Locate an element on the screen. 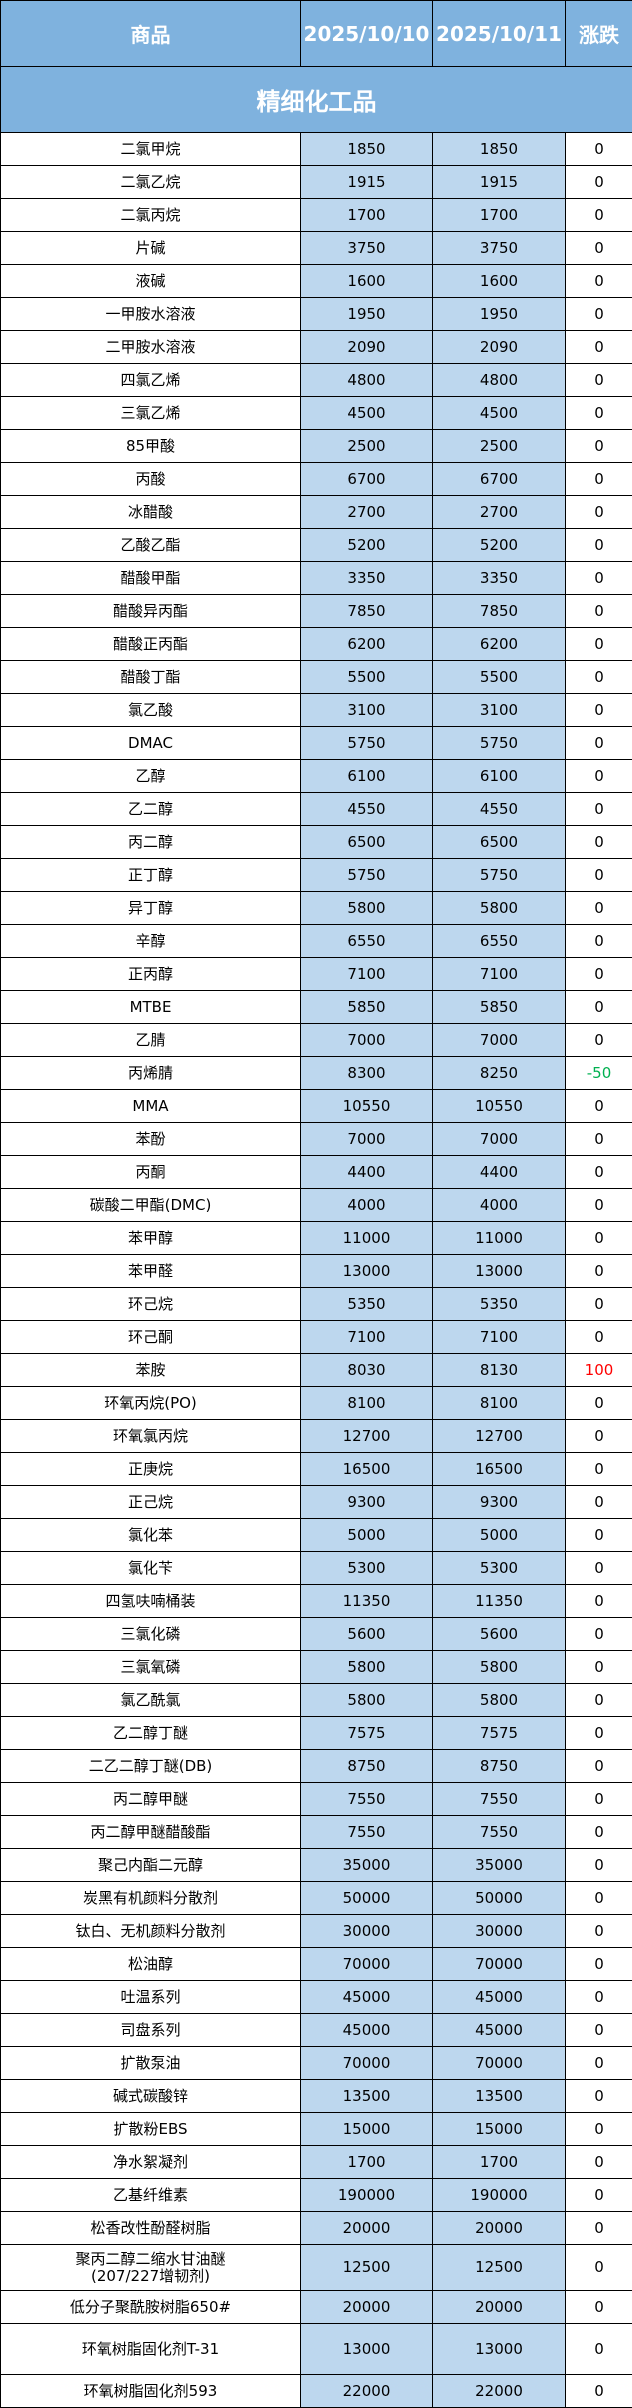 The image size is (632, 2408). product-name: 碳酸二甲酯(DMC) is located at coordinates (150, 1205).